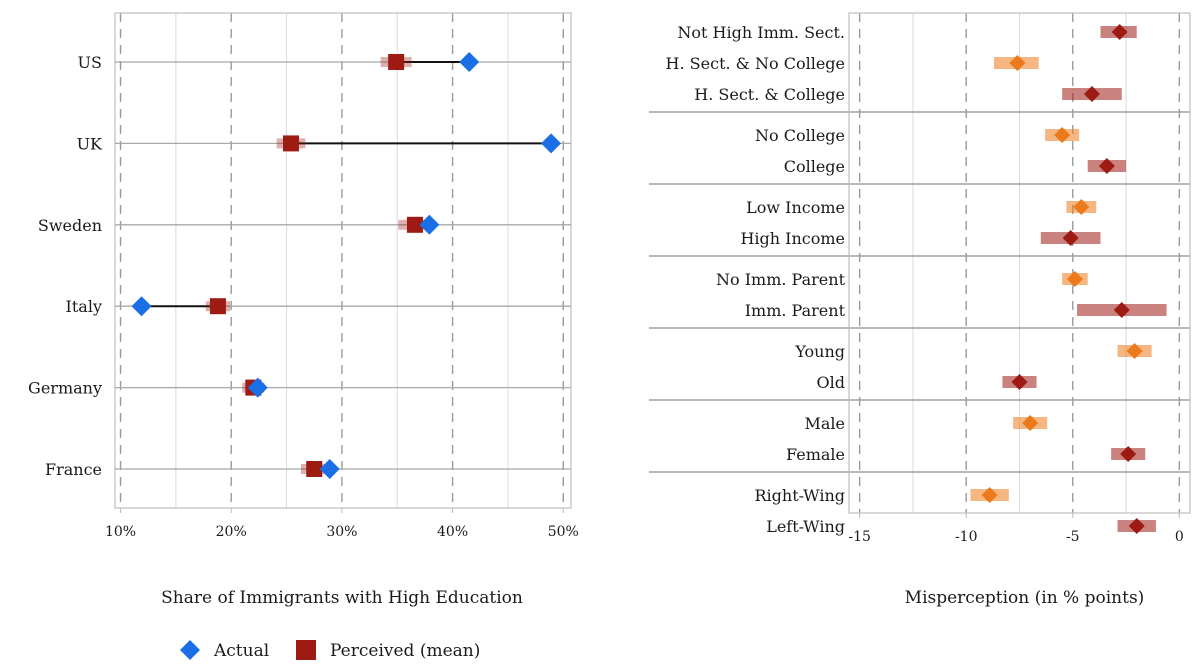 The height and width of the screenshot is (664, 1193). Describe the element at coordinates (824, 423) in the screenshot. I see `estimate-label: Male` at that location.